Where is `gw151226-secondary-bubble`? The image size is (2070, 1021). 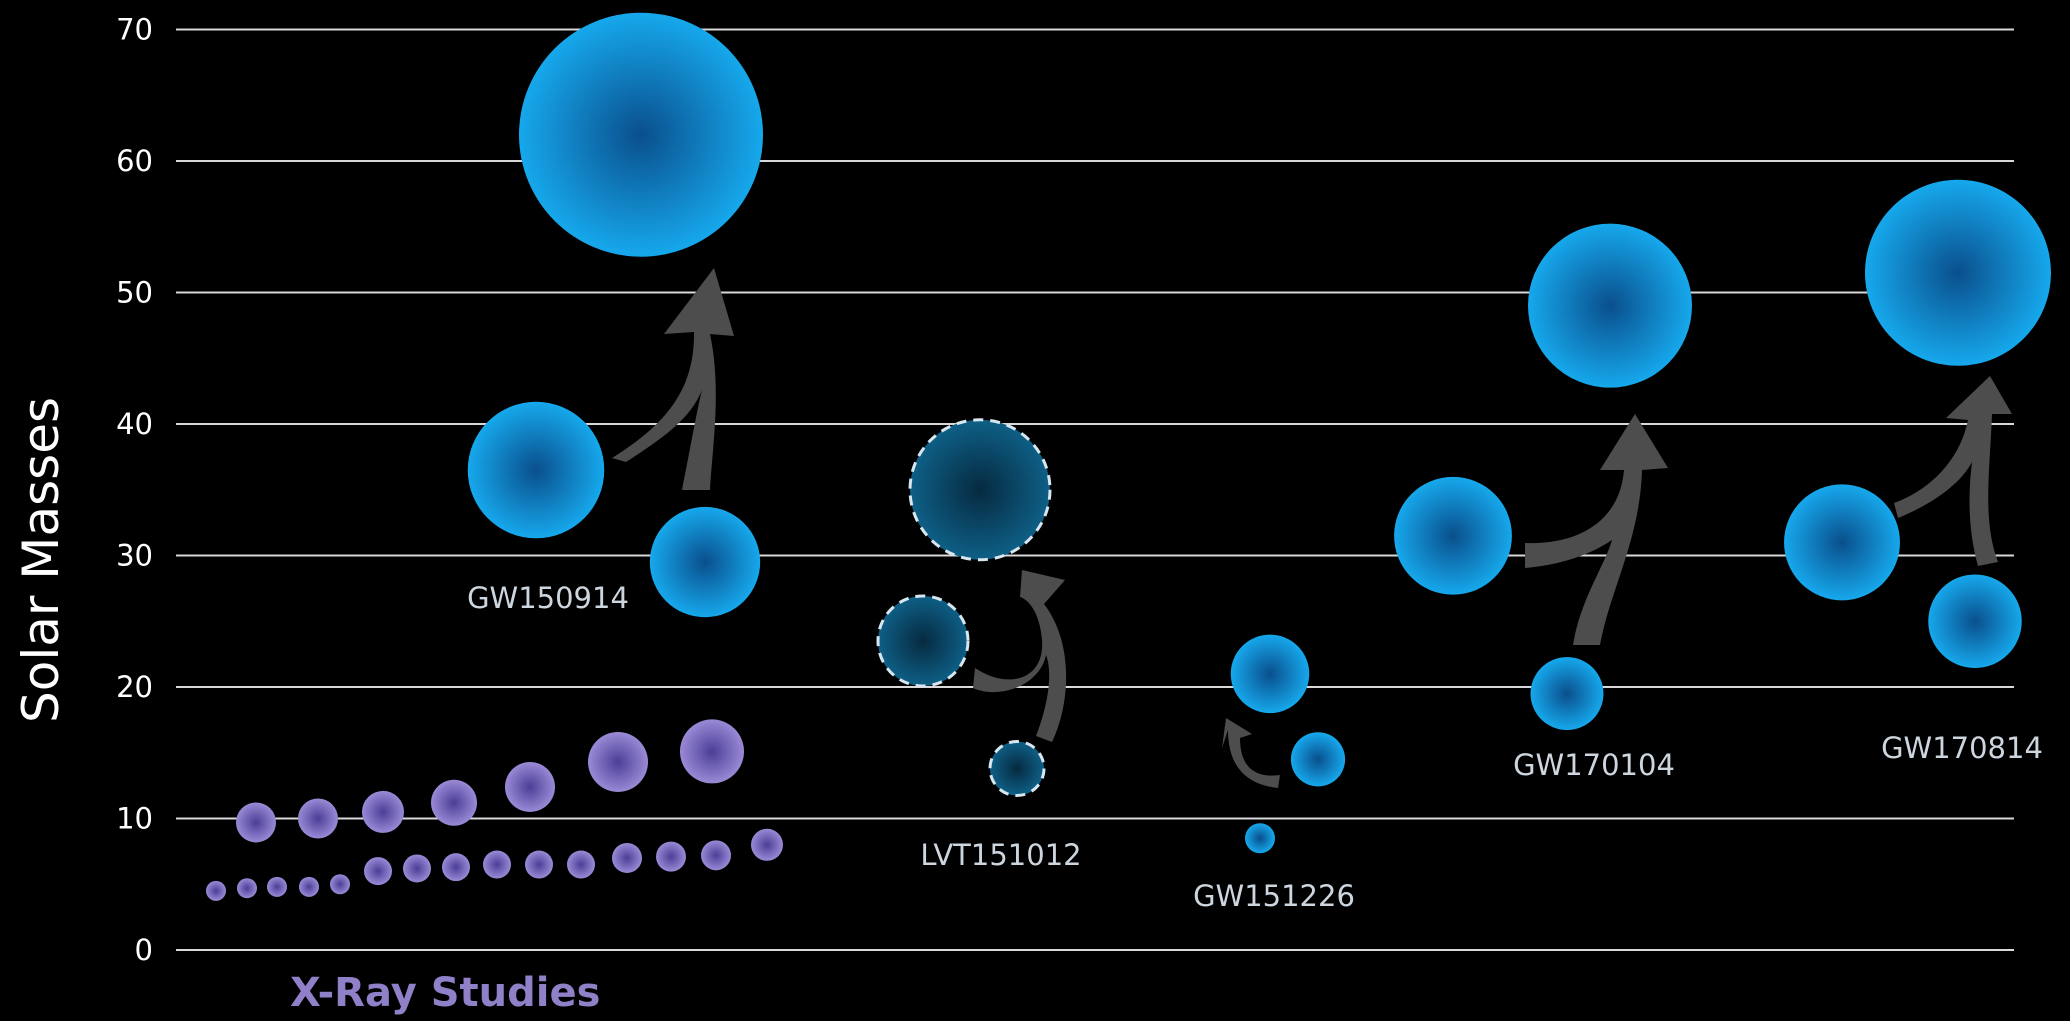 gw151226-secondary-bubble is located at coordinates (1318, 759).